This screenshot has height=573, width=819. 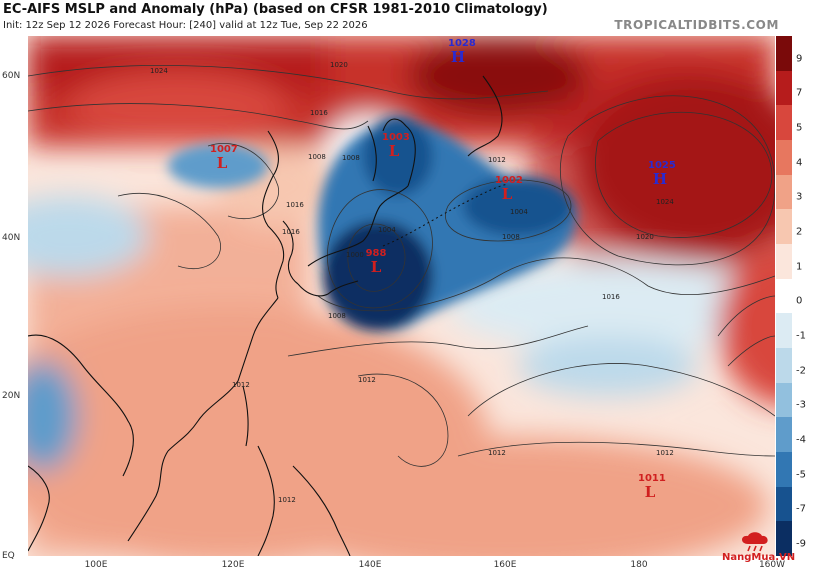 What do you see at coordinates (755, 542) in the screenshot?
I see `cloud-rain-icon` at bounding box center [755, 542].